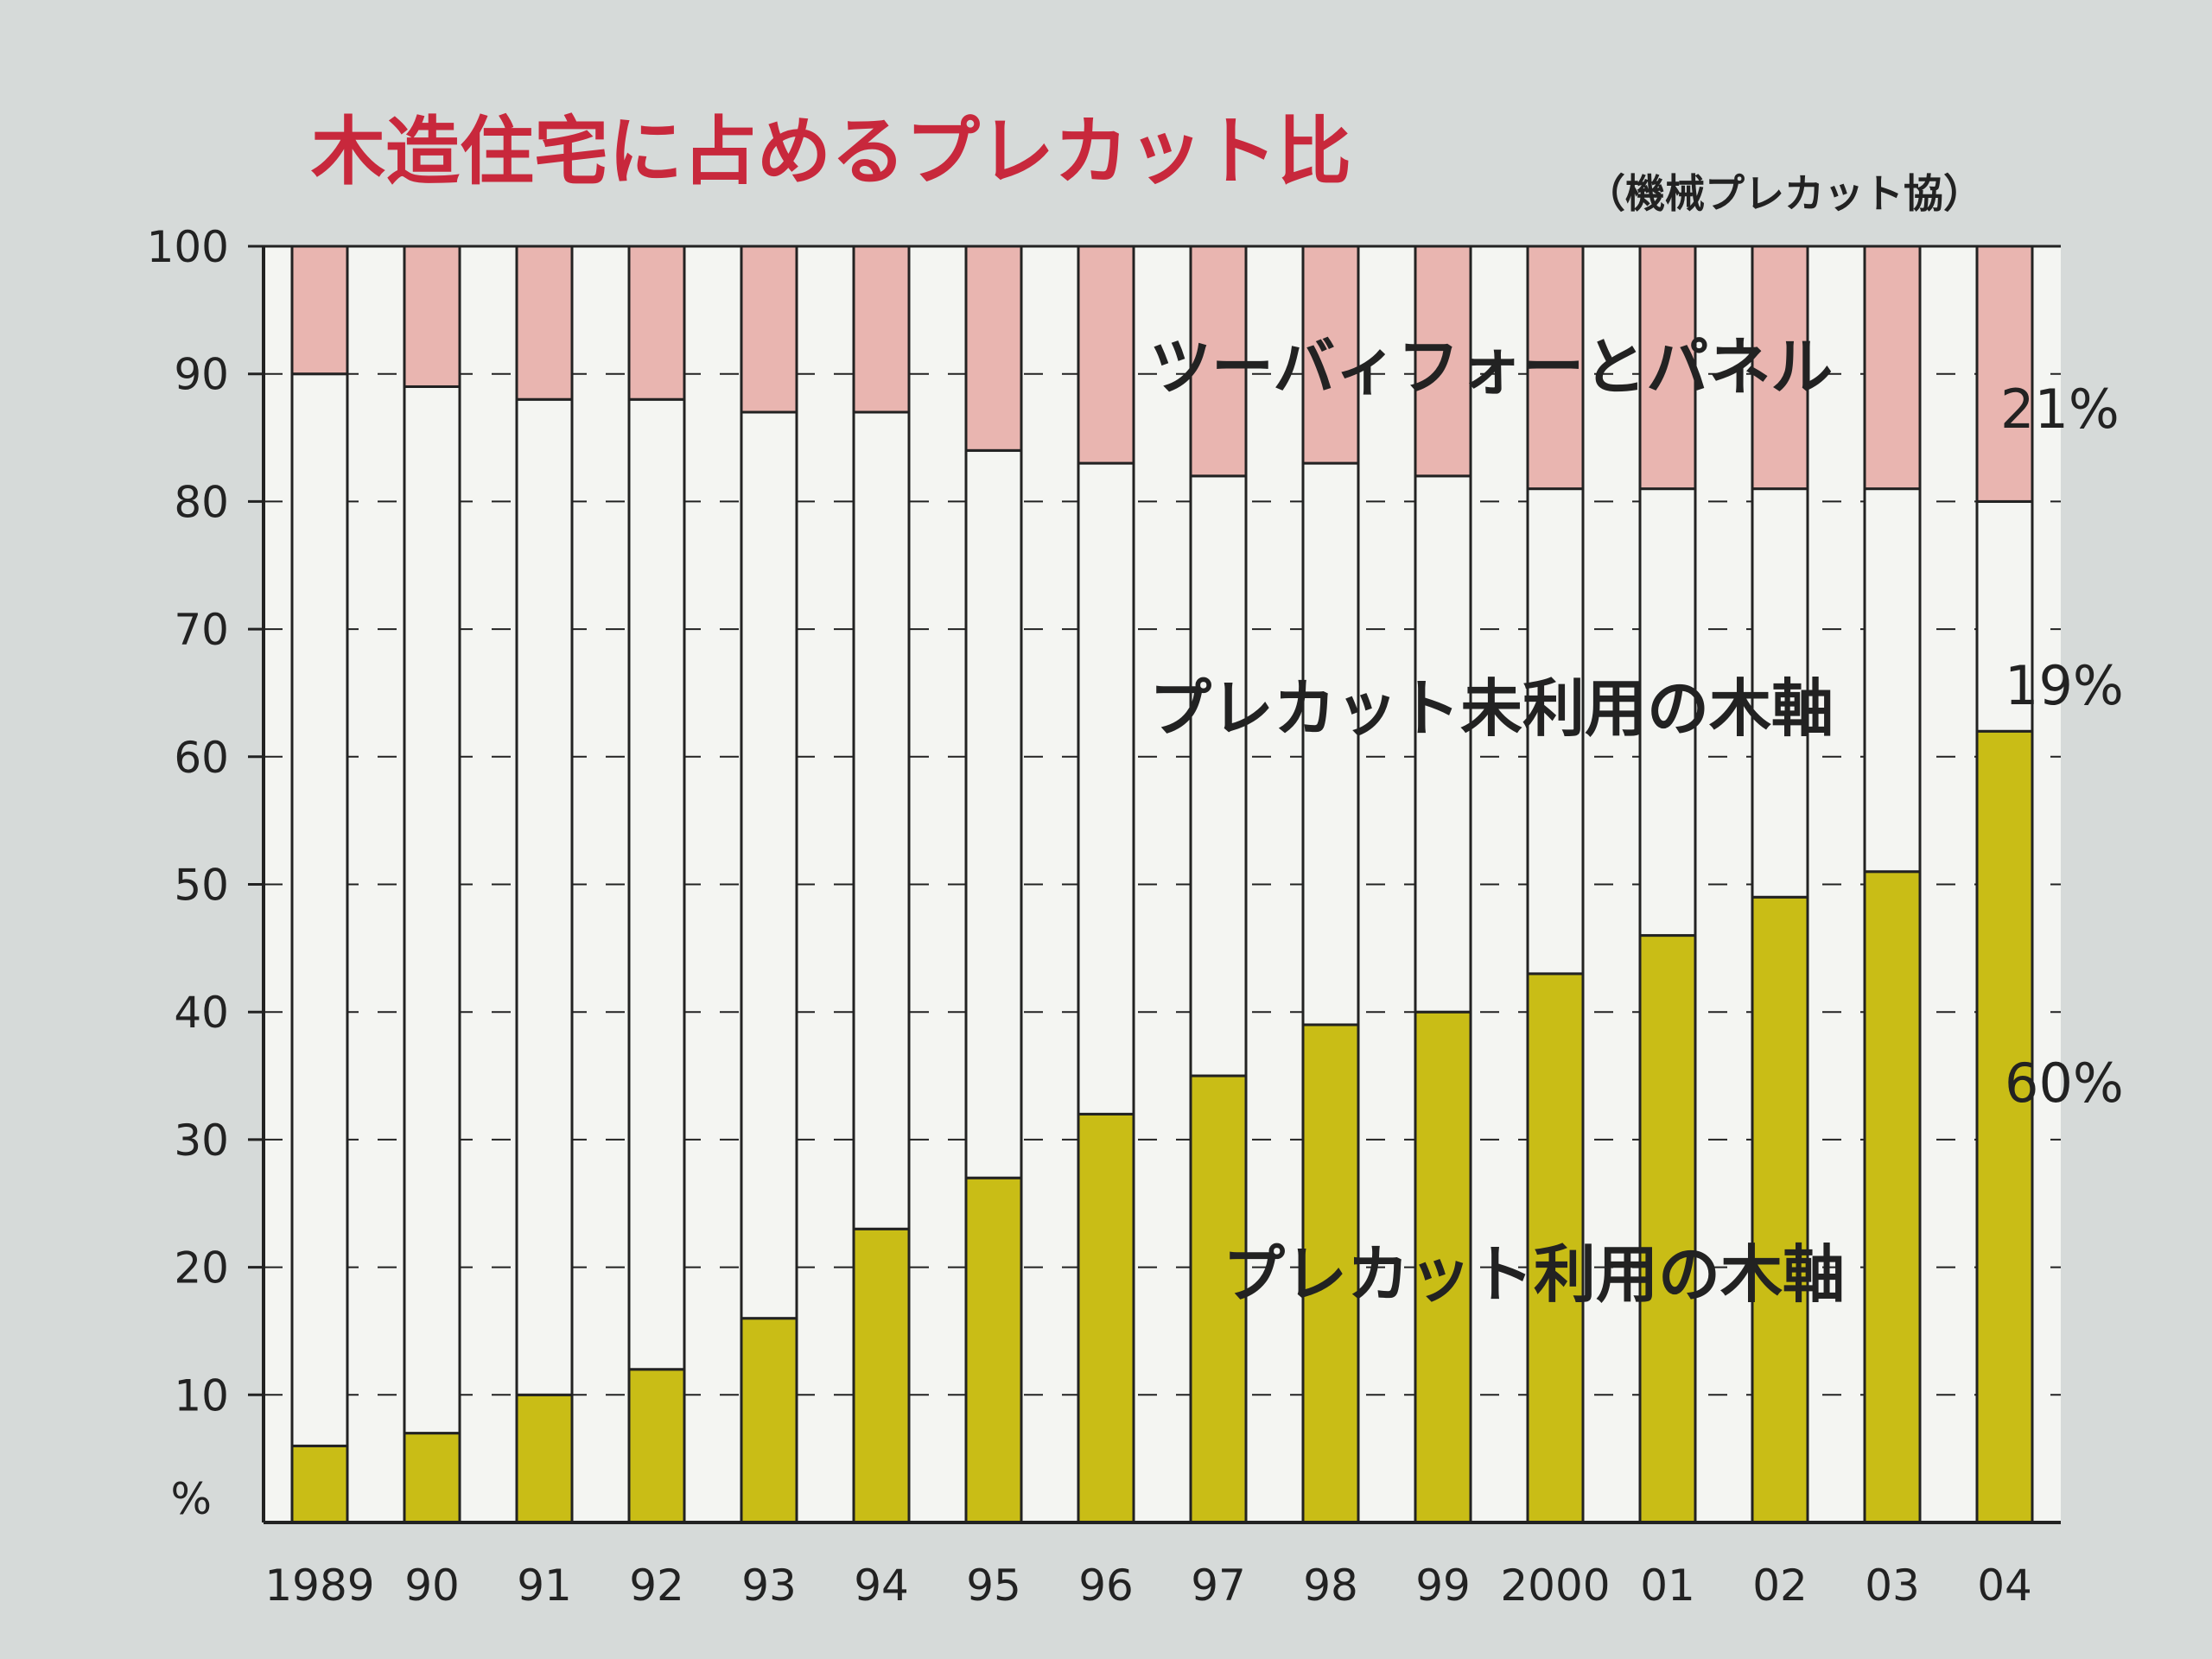 The width and height of the screenshot is (2212, 1659). What do you see at coordinates (319, 909) in the screenshot?
I see `bar-unused-1989` at bounding box center [319, 909].